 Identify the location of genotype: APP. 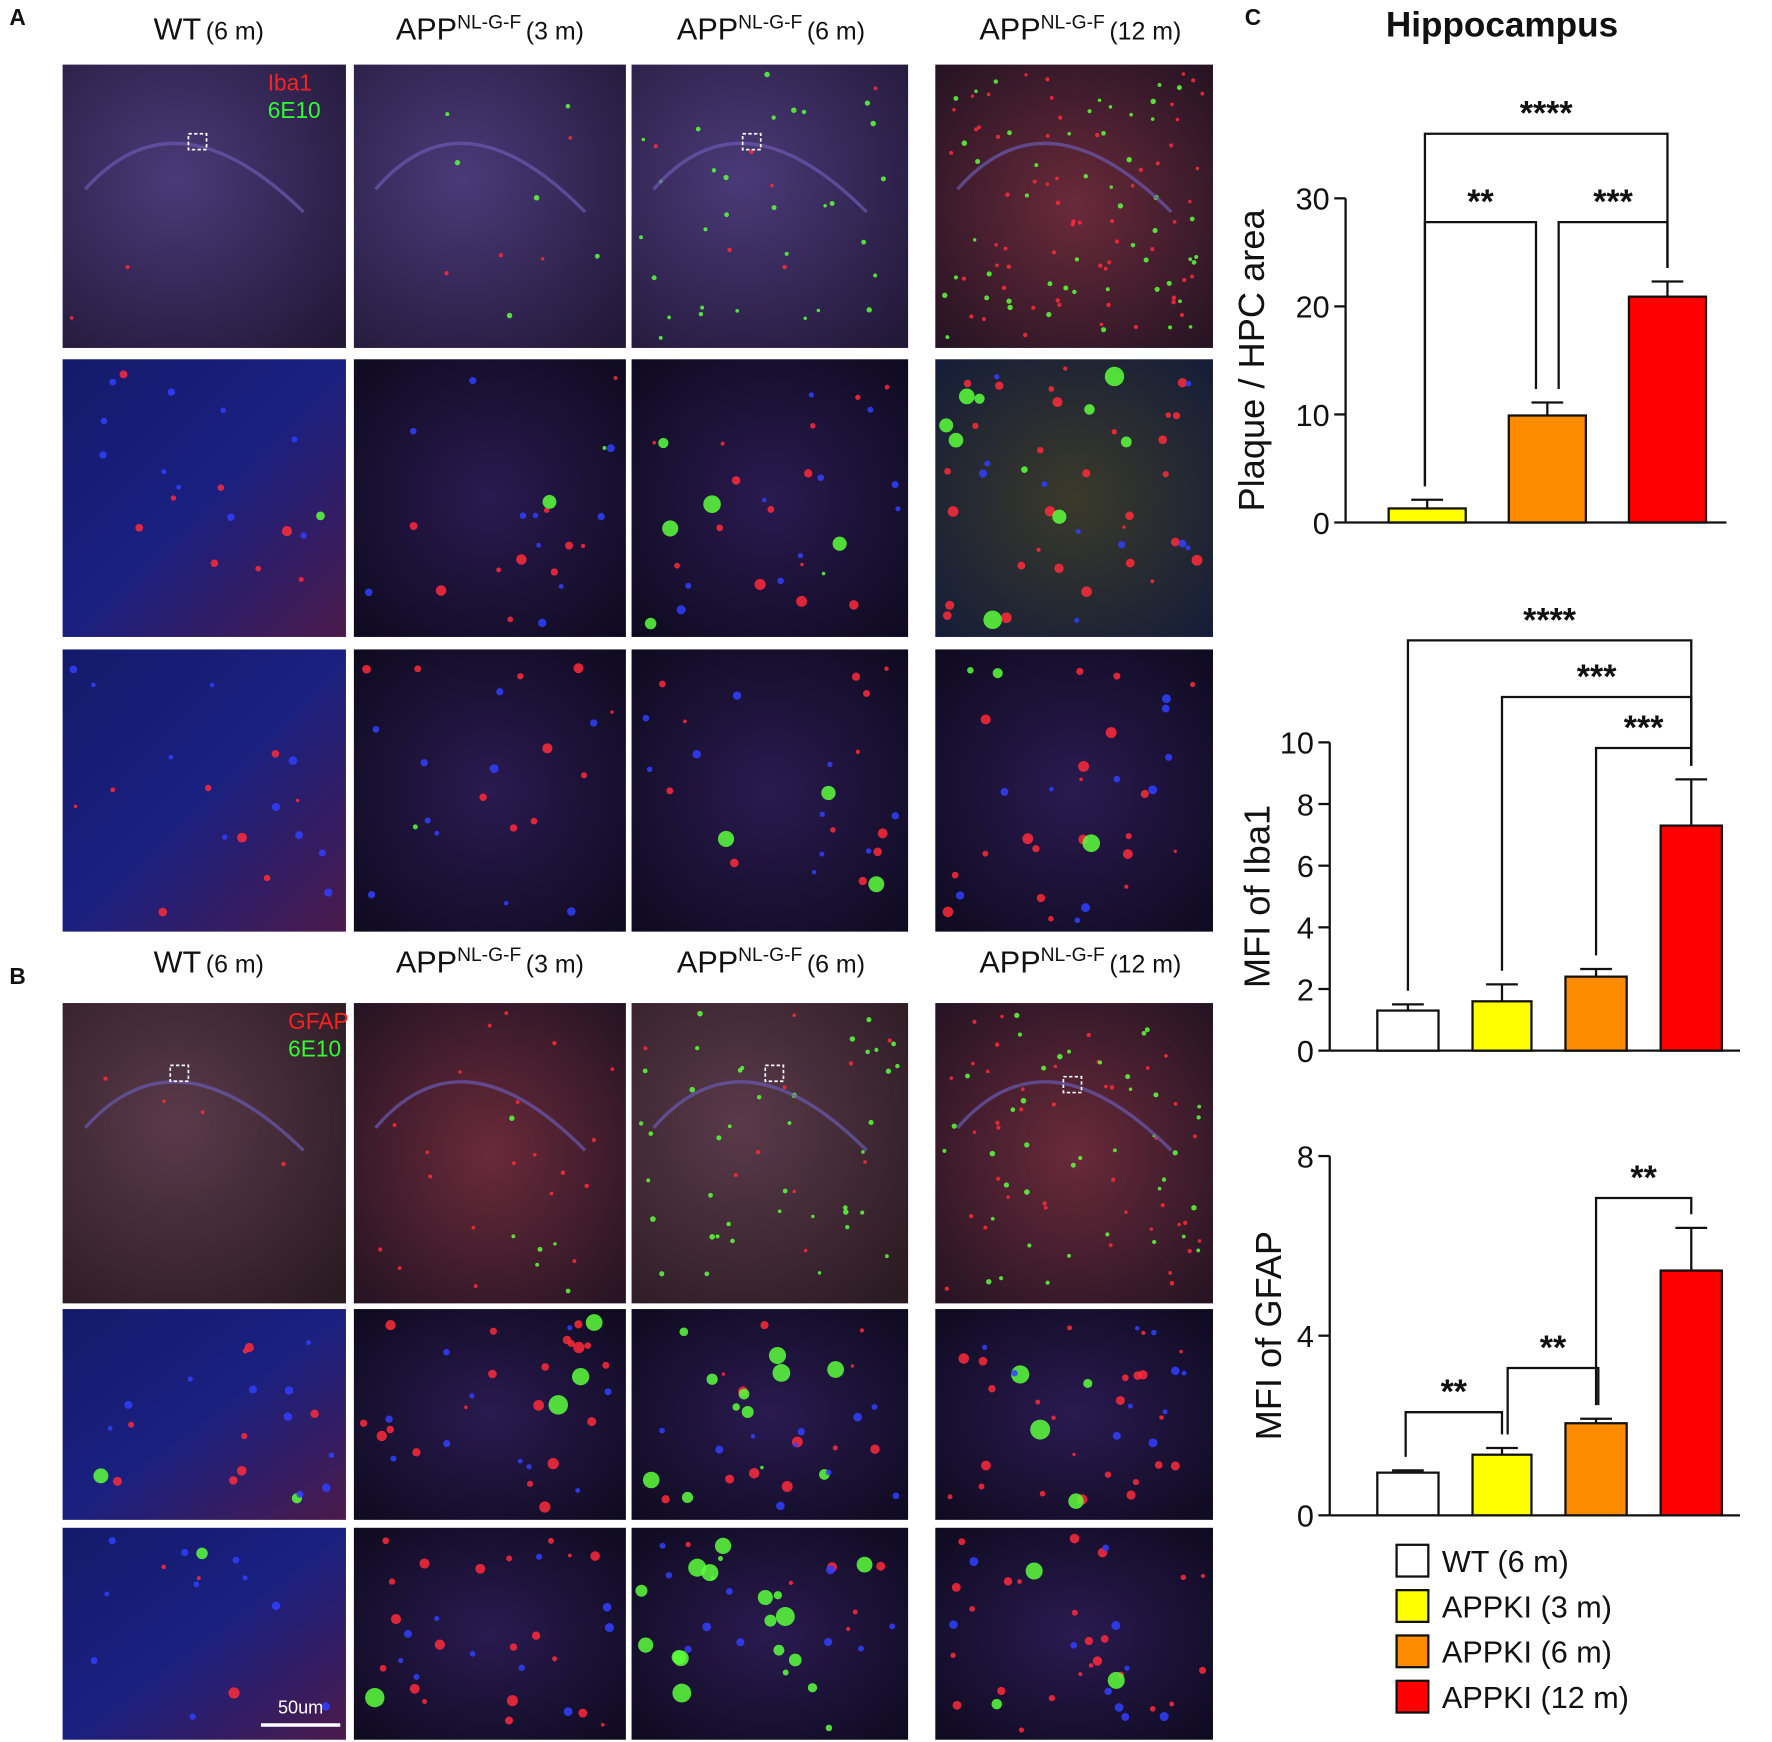
(707, 30).